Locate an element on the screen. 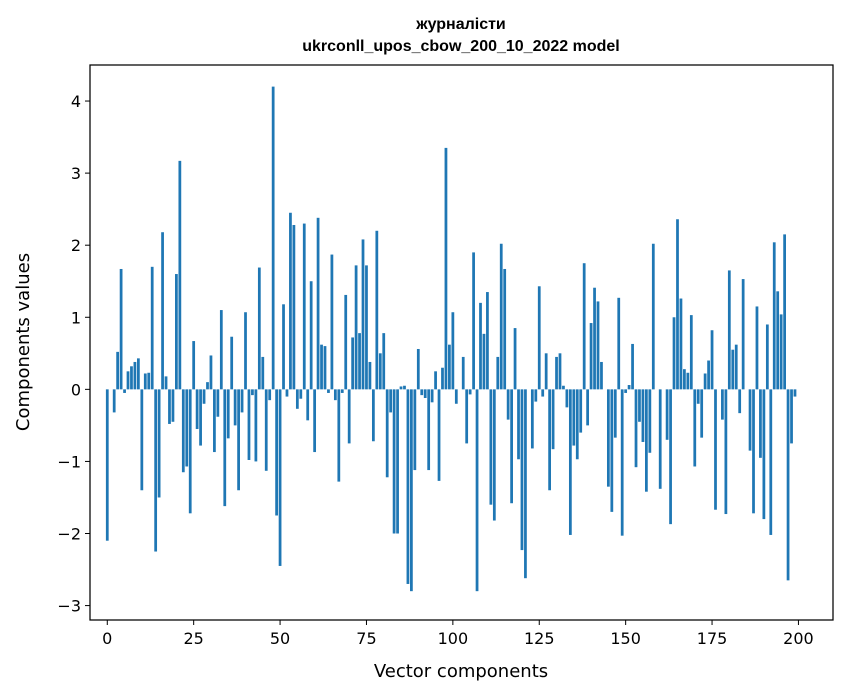 The image size is (847, 696). y-tick-label: 2 is located at coordinates (76, 245).